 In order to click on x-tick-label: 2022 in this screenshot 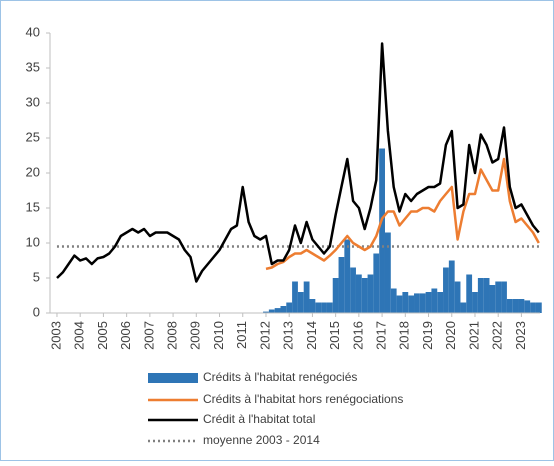, I will do `click(497, 335)`.